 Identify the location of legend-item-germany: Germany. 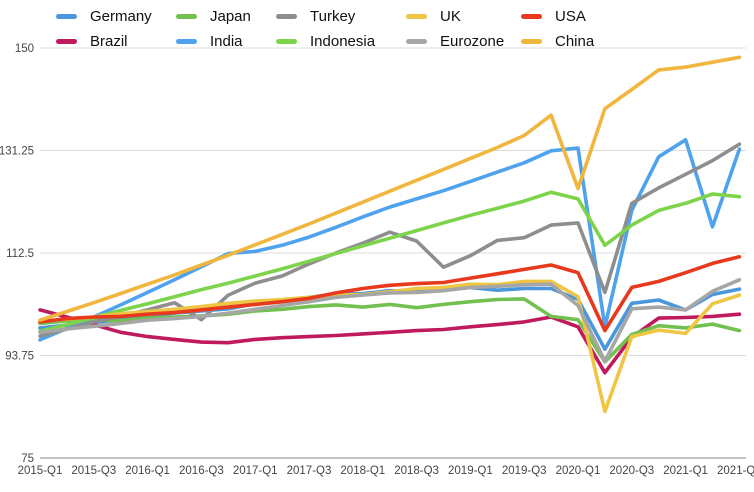
(116, 16).